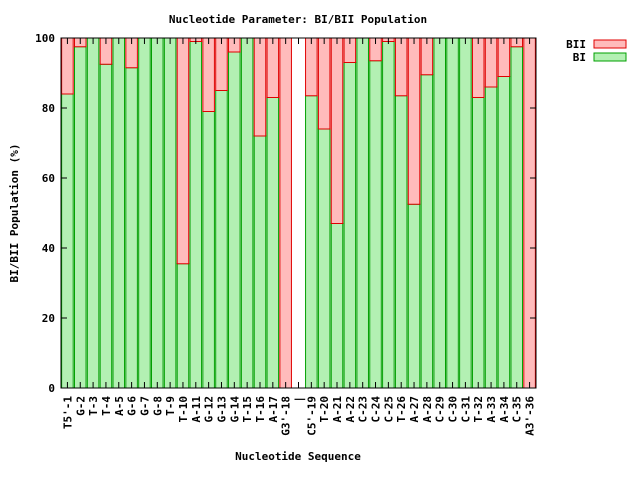 The height and width of the screenshot is (480, 640). I want to click on x-tick-label-5: G-6, so click(132, 406).